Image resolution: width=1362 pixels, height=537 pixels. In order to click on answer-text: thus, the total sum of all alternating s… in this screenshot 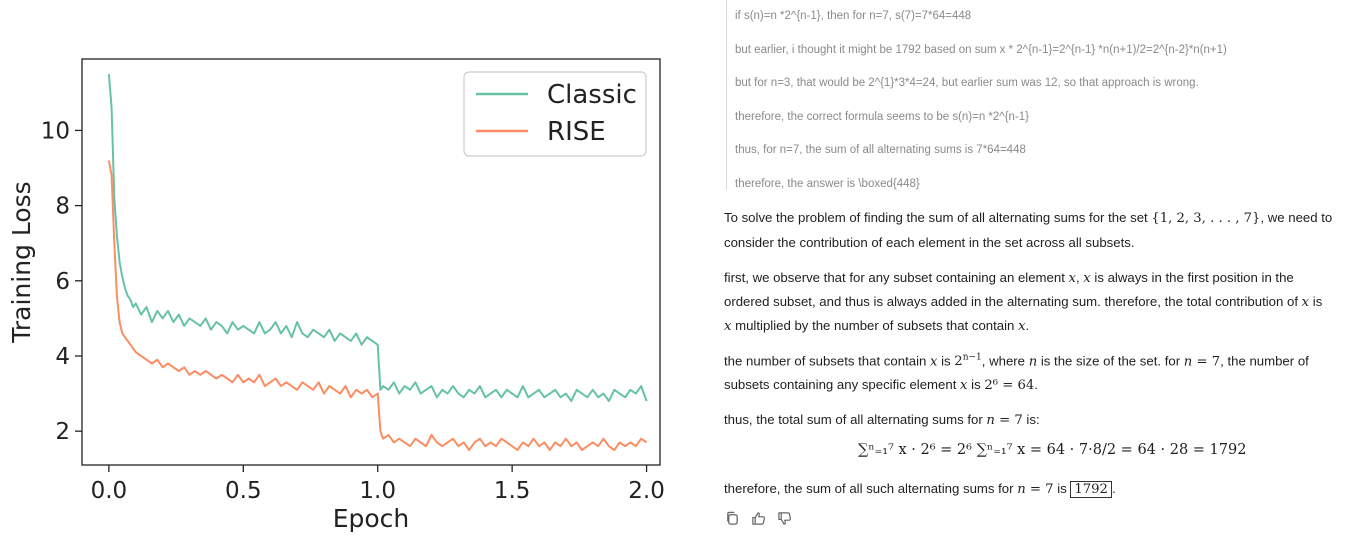, I will do `click(855, 419)`.